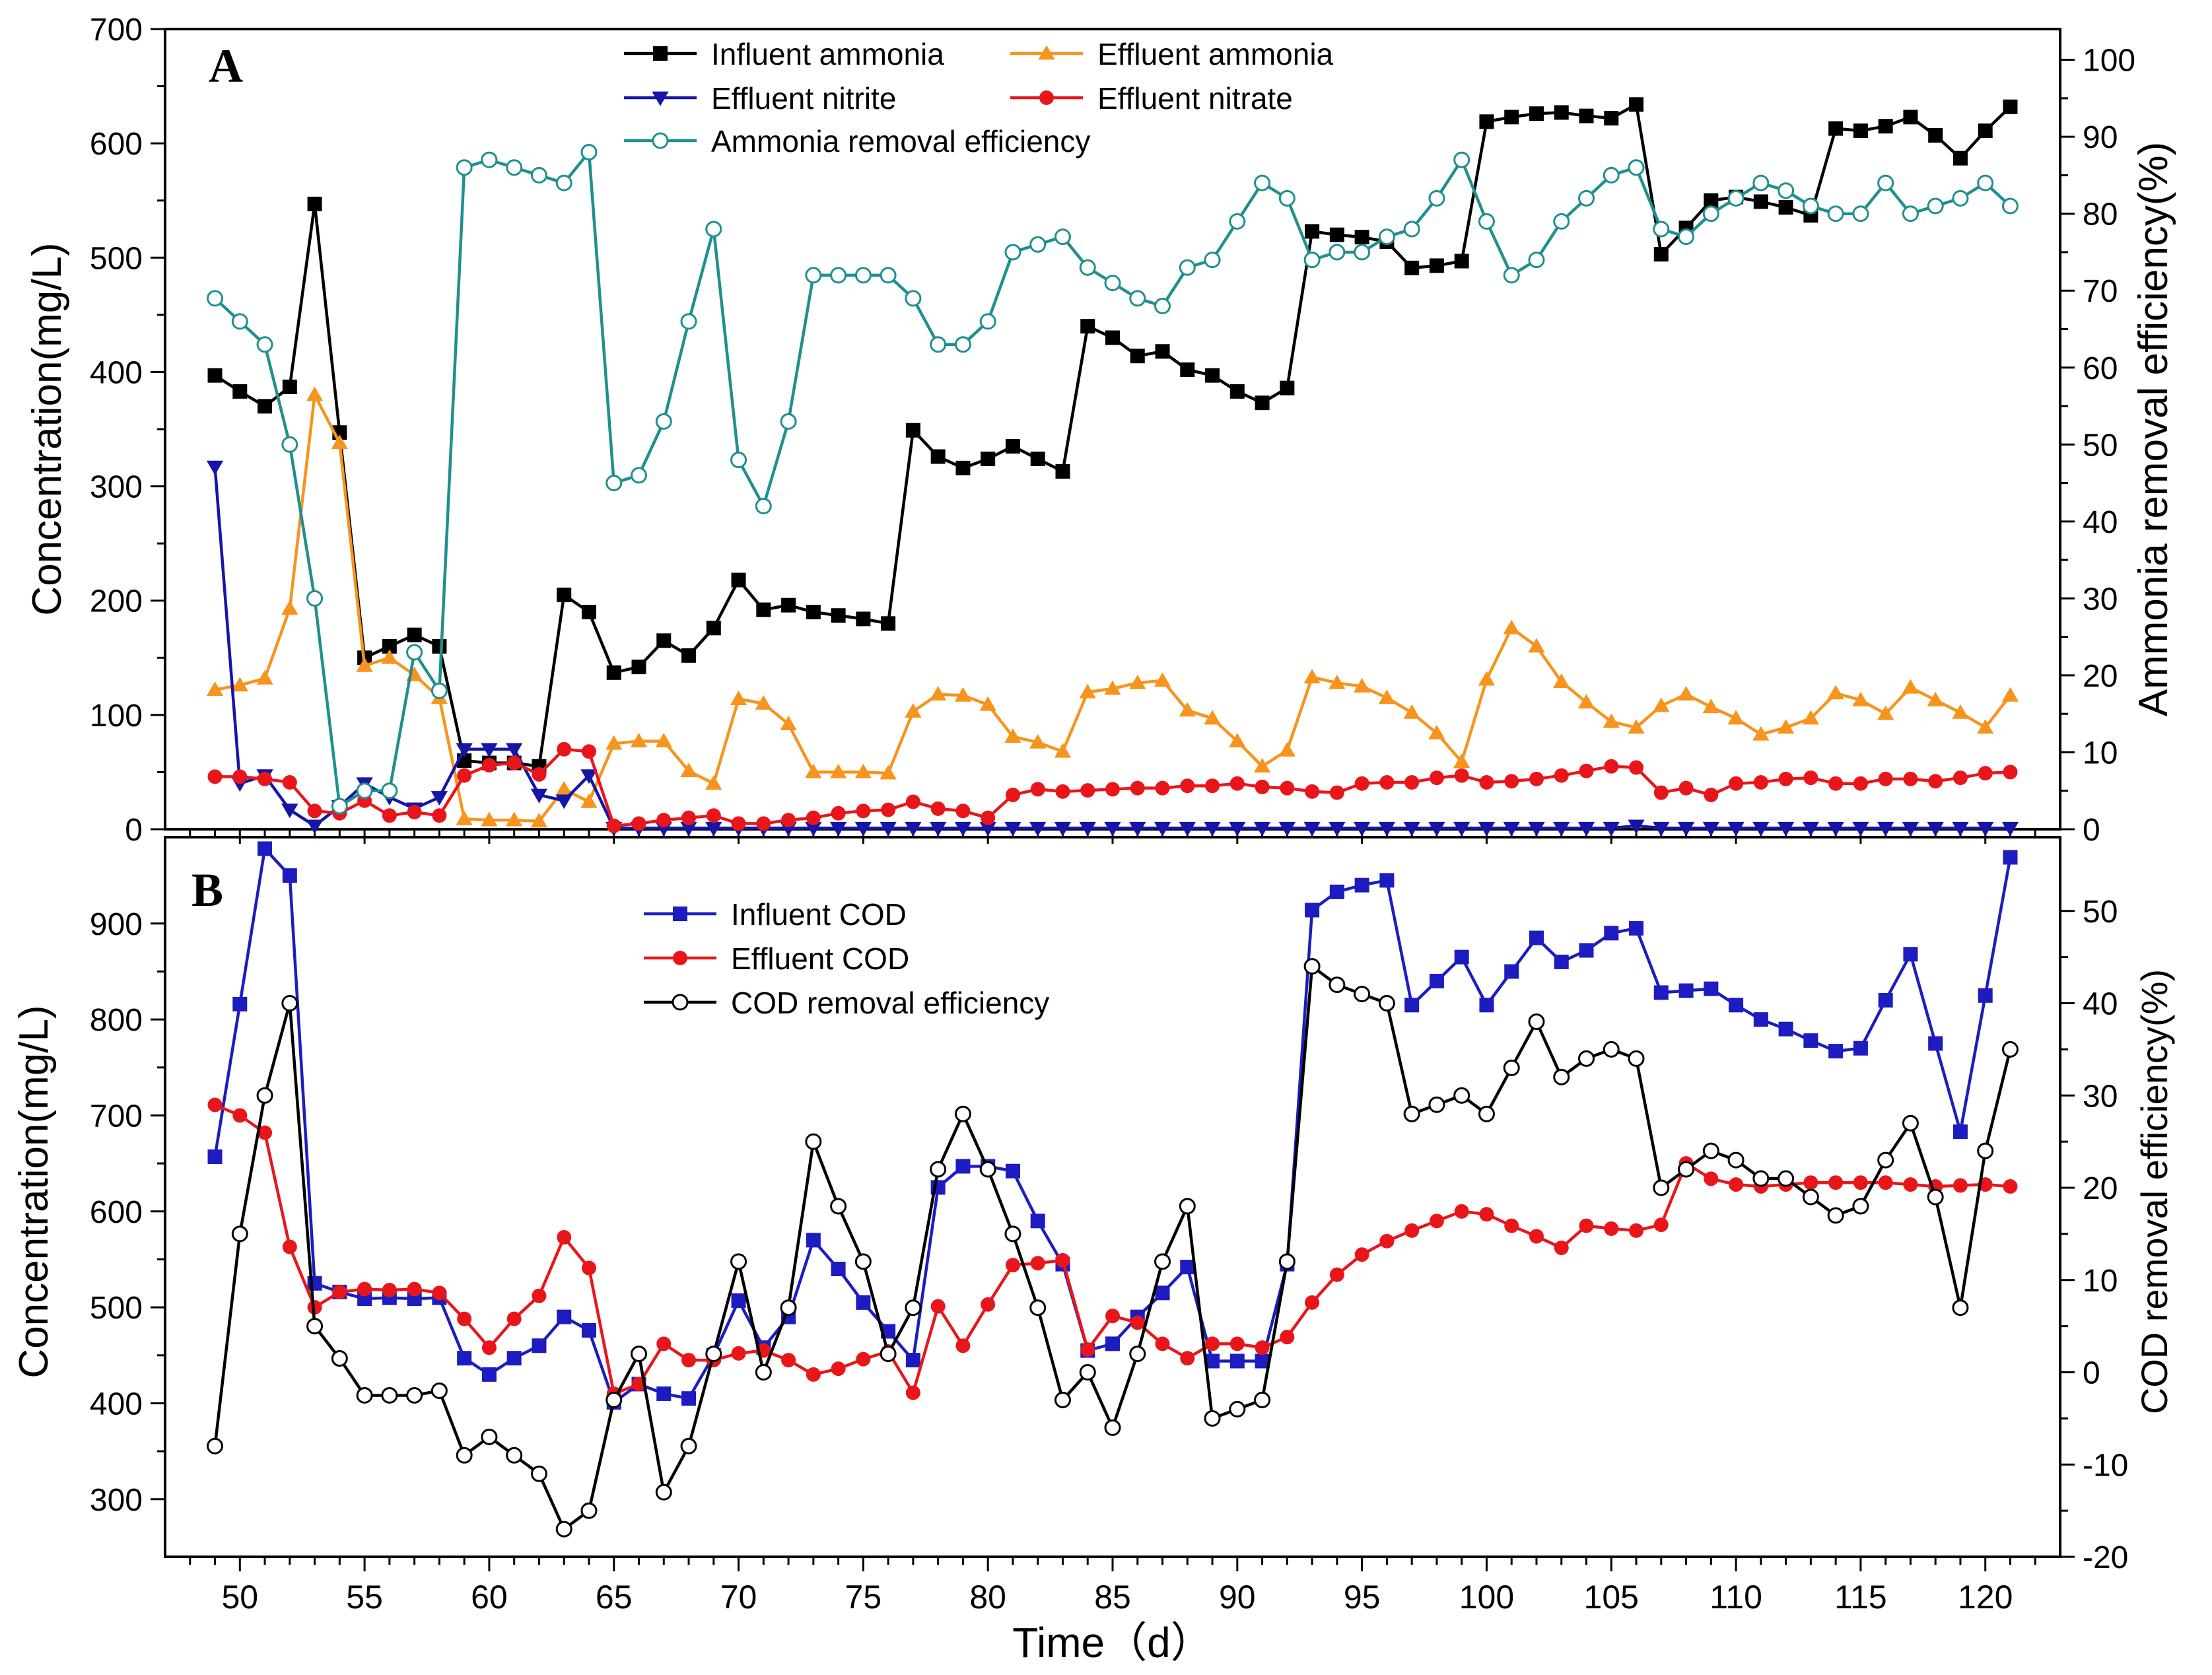 The height and width of the screenshot is (1675, 2212). Describe the element at coordinates (2100, 522) in the screenshot. I see `panel-a-right-y-tick-label: 40` at that location.